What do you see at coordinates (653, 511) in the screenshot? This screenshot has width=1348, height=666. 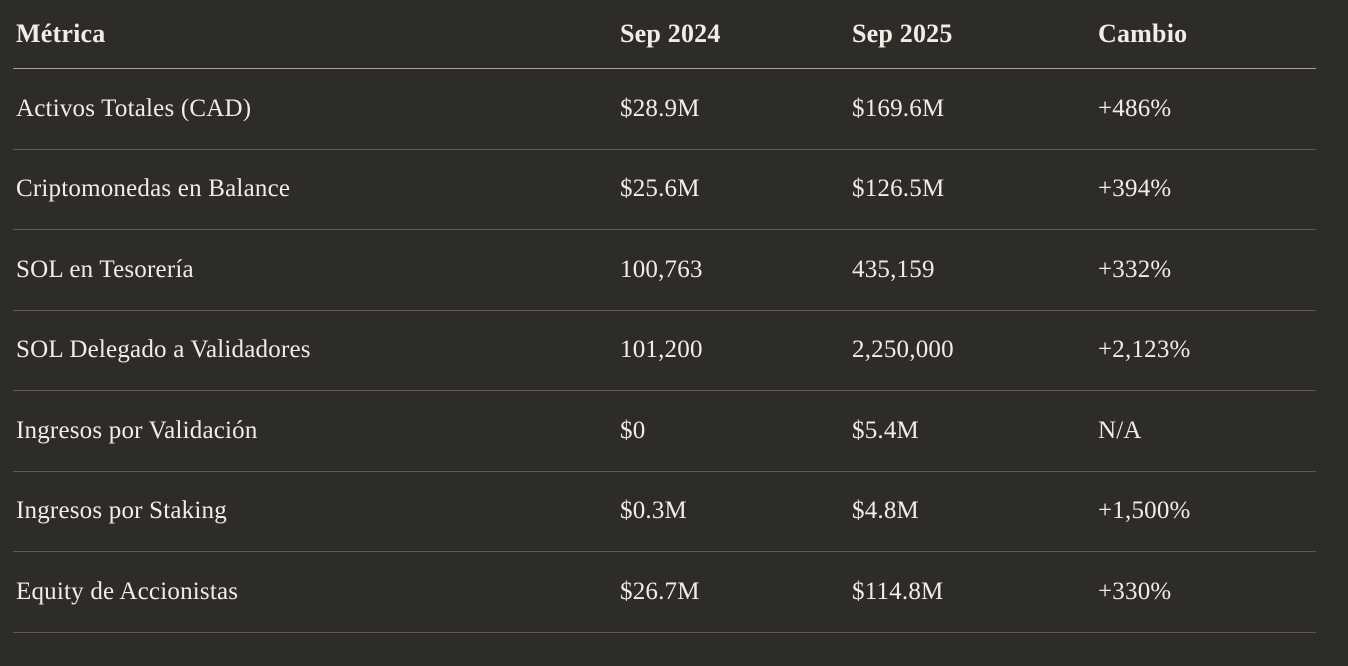 I see `sep-2024-cell: $0.3M` at bounding box center [653, 511].